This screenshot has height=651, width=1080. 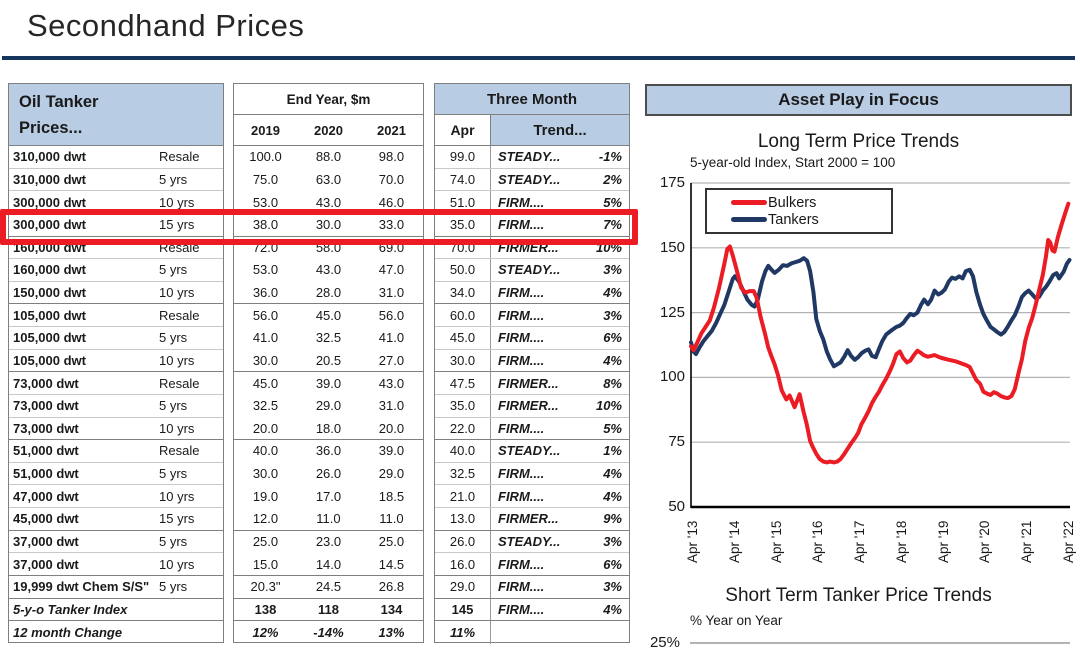 I want to click on table-row: 51,000 dwt 5 yrs, so click(x=116, y=474).